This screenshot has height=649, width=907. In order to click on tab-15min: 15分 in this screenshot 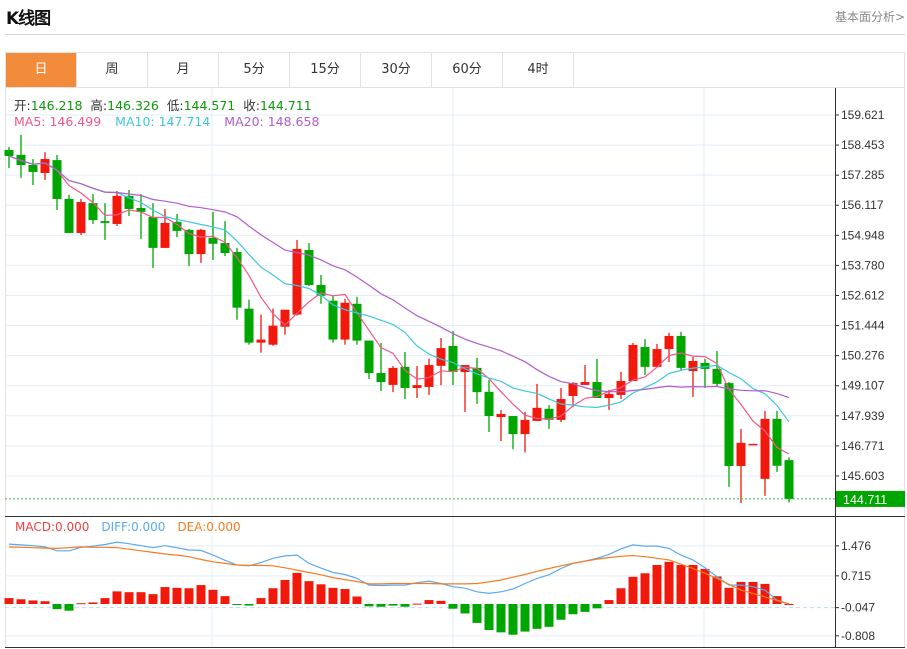, I will do `click(325, 70)`.